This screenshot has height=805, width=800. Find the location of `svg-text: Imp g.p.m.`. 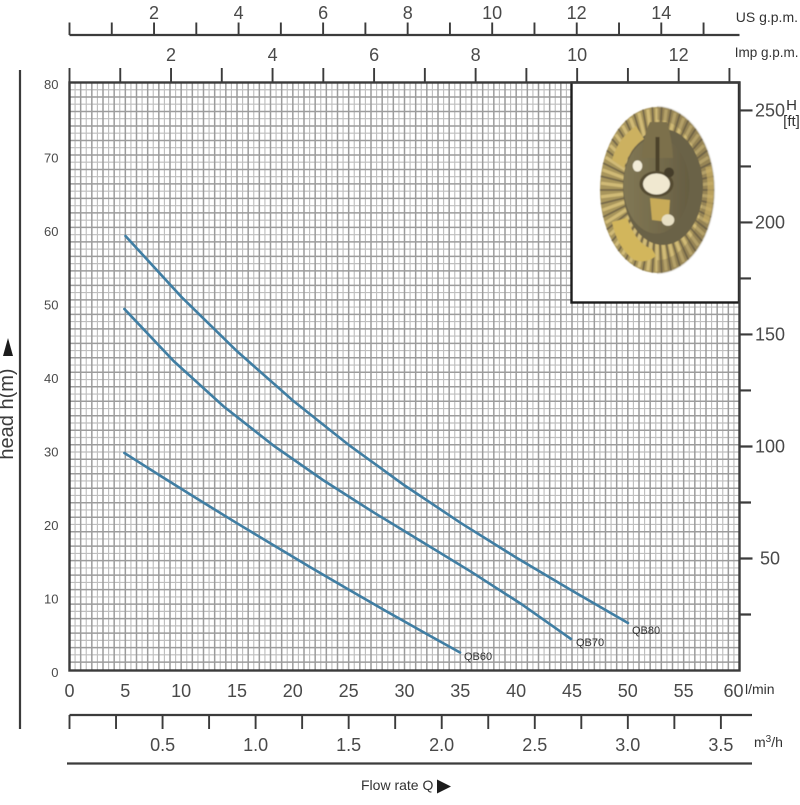

svg-text: Imp g.p.m. is located at coordinates (767, 52).